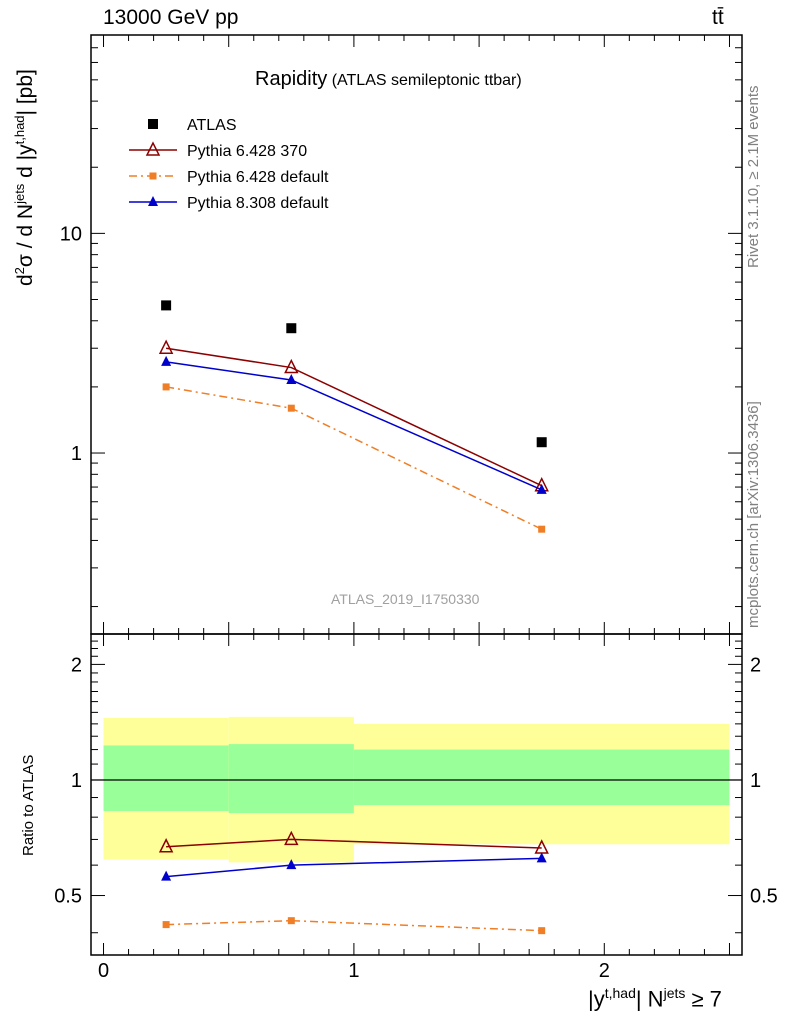 This screenshot has height=1024, width=786. I want to click on legend-label: ATLAS, so click(212, 125).